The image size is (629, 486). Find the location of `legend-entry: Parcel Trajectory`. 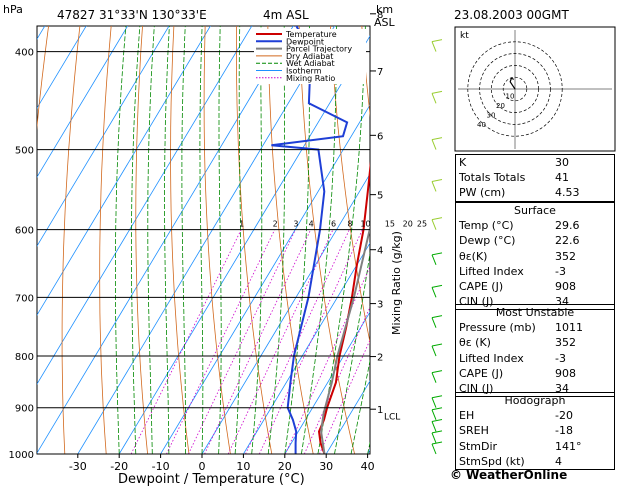

legend-entry: Parcel Trajectory is located at coordinates (319, 49).